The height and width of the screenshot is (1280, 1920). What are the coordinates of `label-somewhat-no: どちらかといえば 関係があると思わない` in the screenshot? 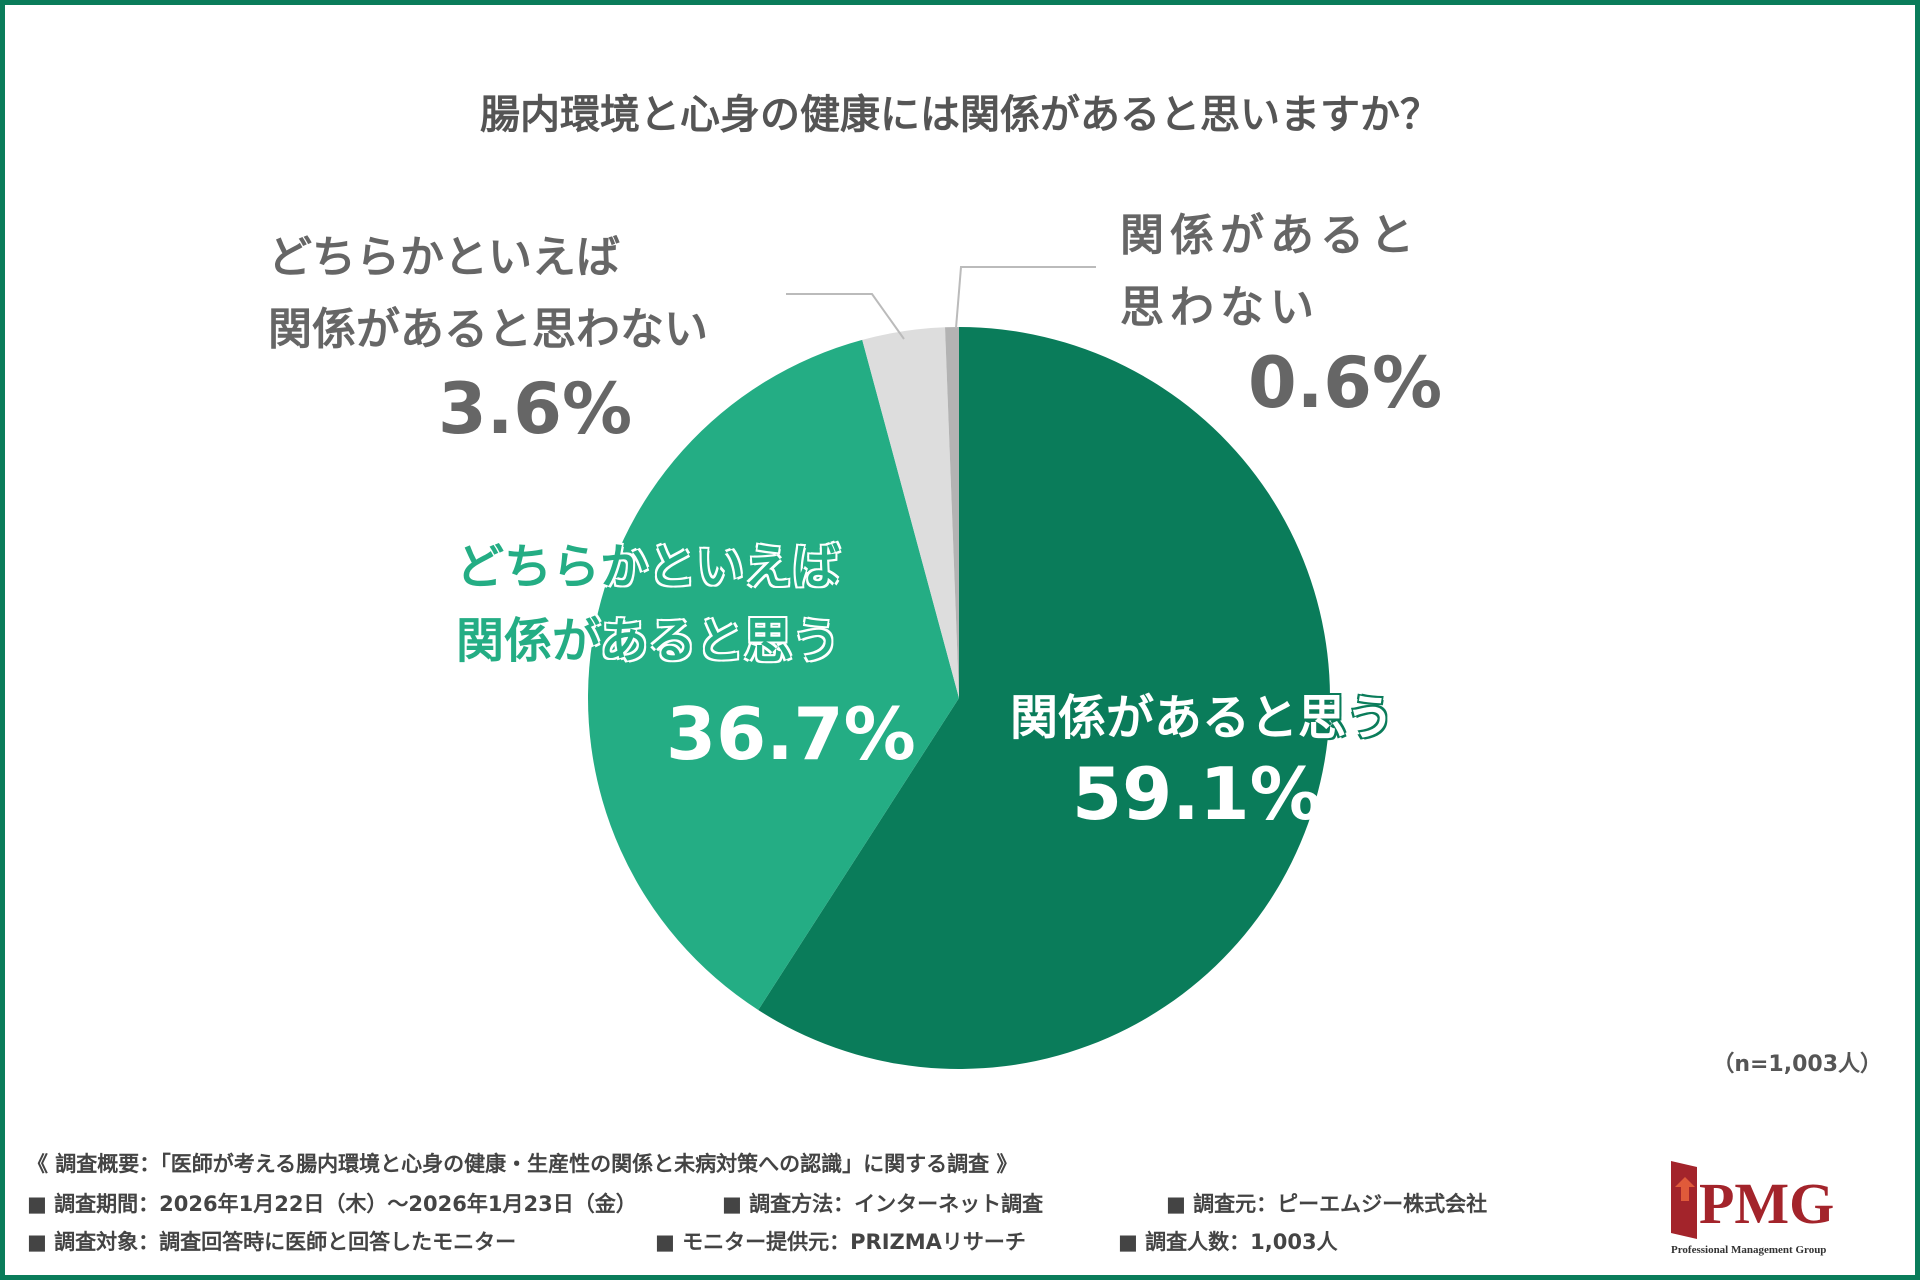 It's located at (488, 294).